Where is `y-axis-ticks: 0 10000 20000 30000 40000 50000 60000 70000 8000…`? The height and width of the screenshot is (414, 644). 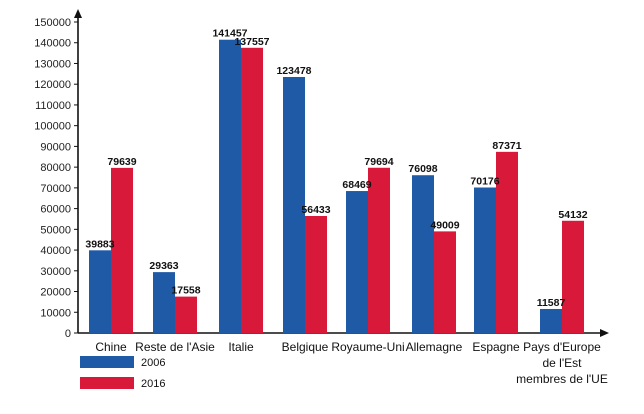 y-axis-ticks: 0 10000 20000 30000 40000 50000 60000 70000 8000… is located at coordinates (56, 178).